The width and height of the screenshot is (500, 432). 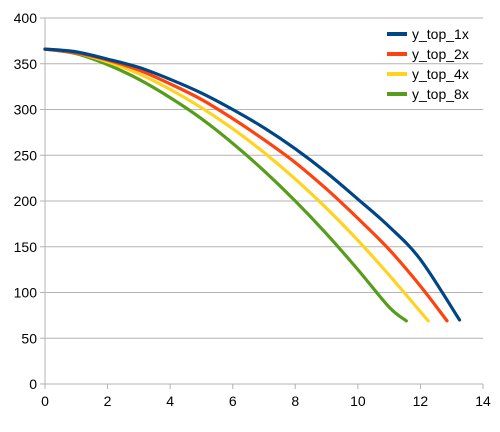 What do you see at coordinates (170, 401) in the screenshot?
I see `x-tick-label: 4` at bounding box center [170, 401].